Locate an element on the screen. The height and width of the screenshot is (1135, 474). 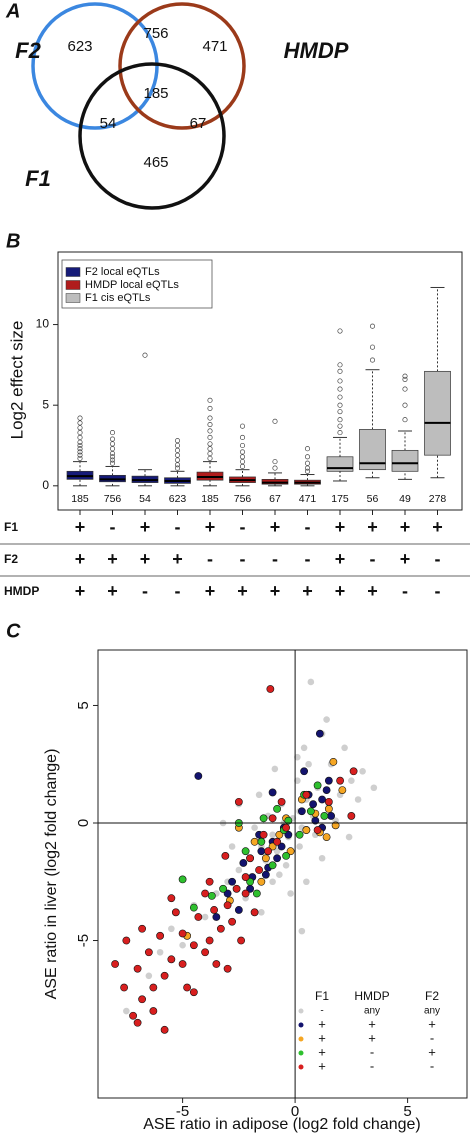
legend-swatch is located at coordinates (73, 272).